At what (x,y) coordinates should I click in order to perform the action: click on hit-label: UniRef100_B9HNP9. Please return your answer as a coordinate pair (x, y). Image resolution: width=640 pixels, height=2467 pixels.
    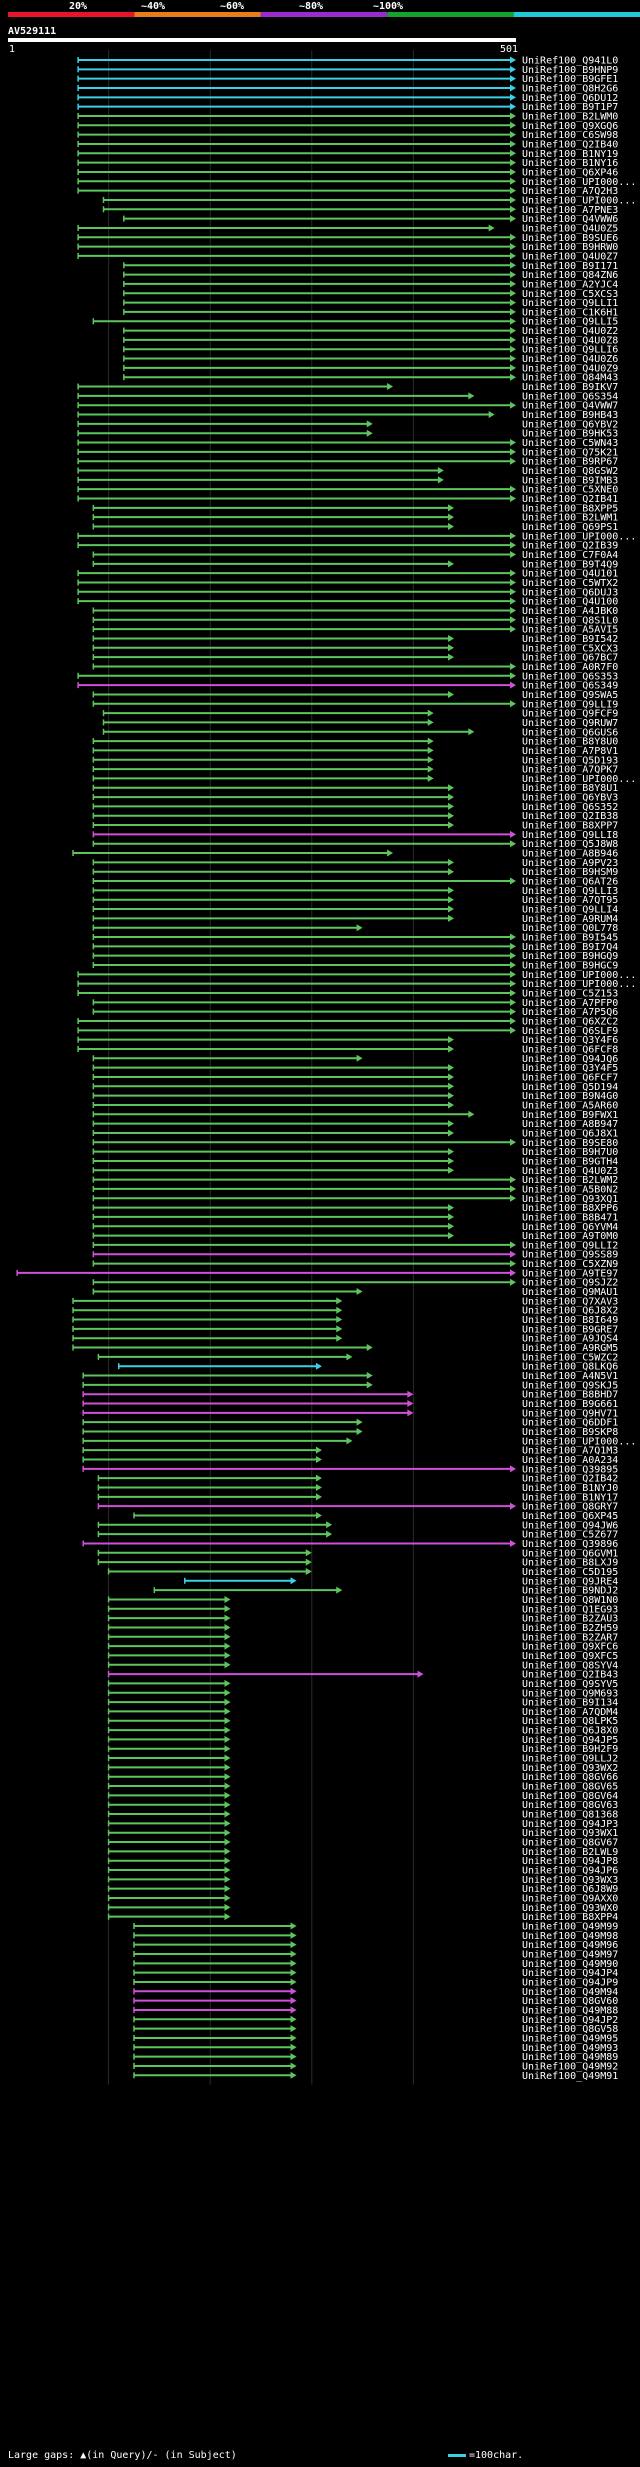
    Looking at the image, I should click on (570, 70).